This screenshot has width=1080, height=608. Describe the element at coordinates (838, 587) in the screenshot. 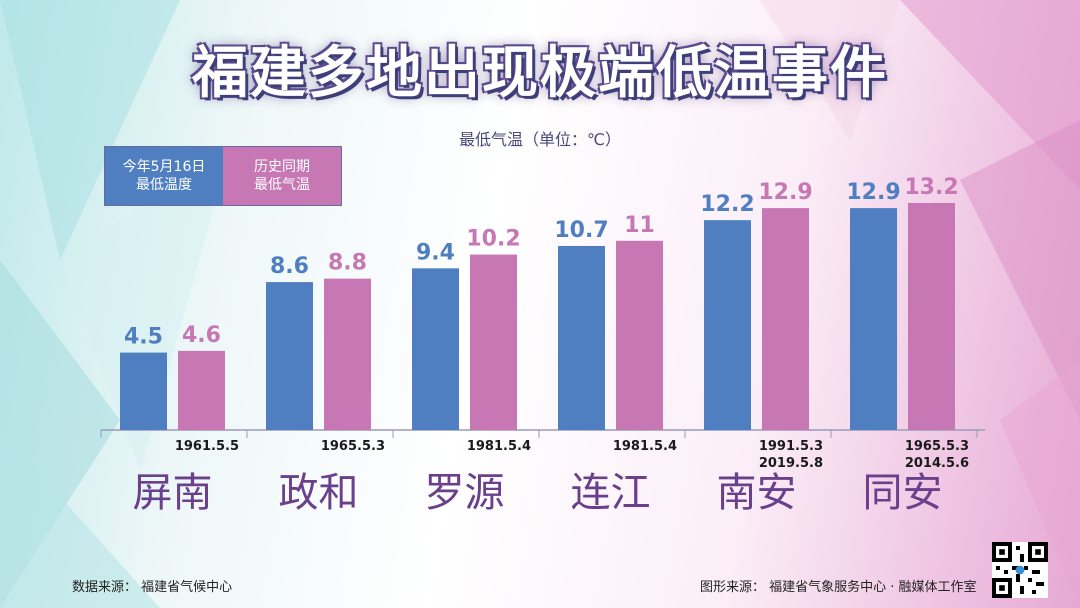

I see `graphic-source: 图形来源： 福建省气象服务中心 · 融媒体工作室` at that location.